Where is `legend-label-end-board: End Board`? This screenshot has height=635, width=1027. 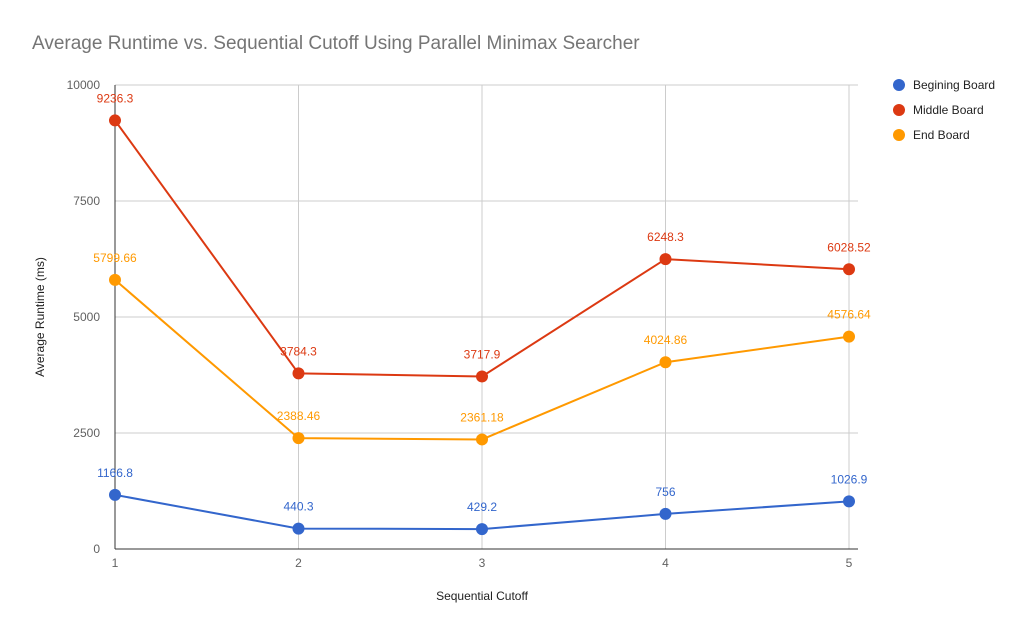
legend-label-end-board: End Board is located at coordinates (941, 135).